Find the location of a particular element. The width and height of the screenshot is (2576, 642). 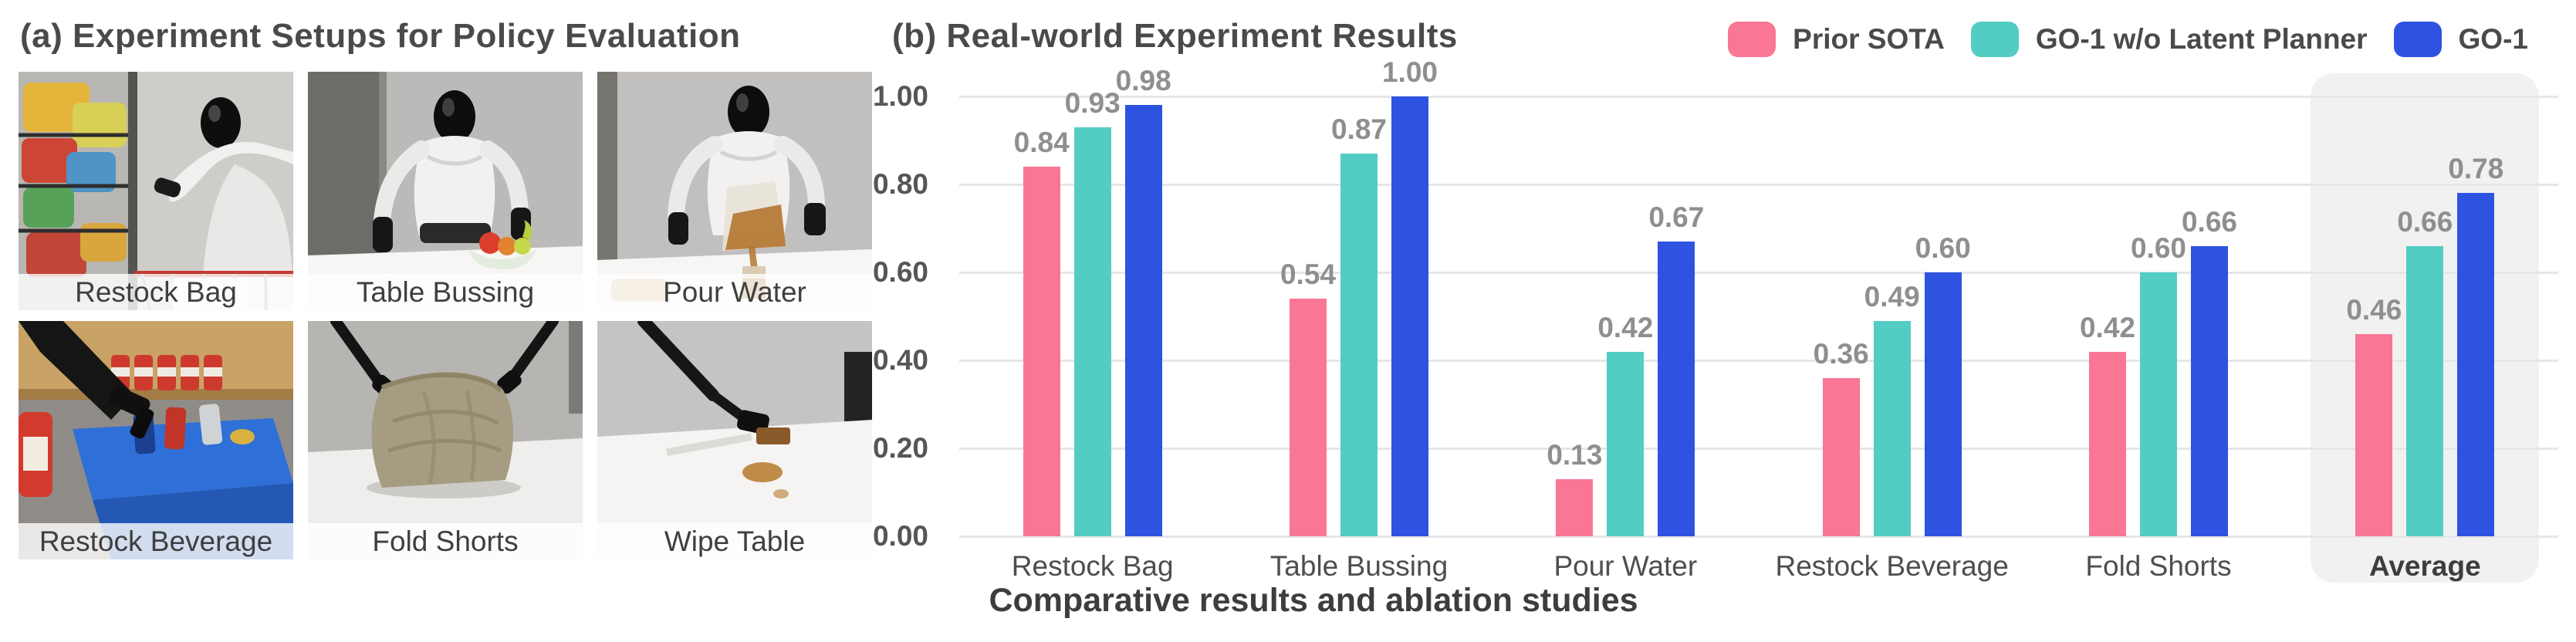

bar-value-label: 0.93 is located at coordinates (1092, 103).